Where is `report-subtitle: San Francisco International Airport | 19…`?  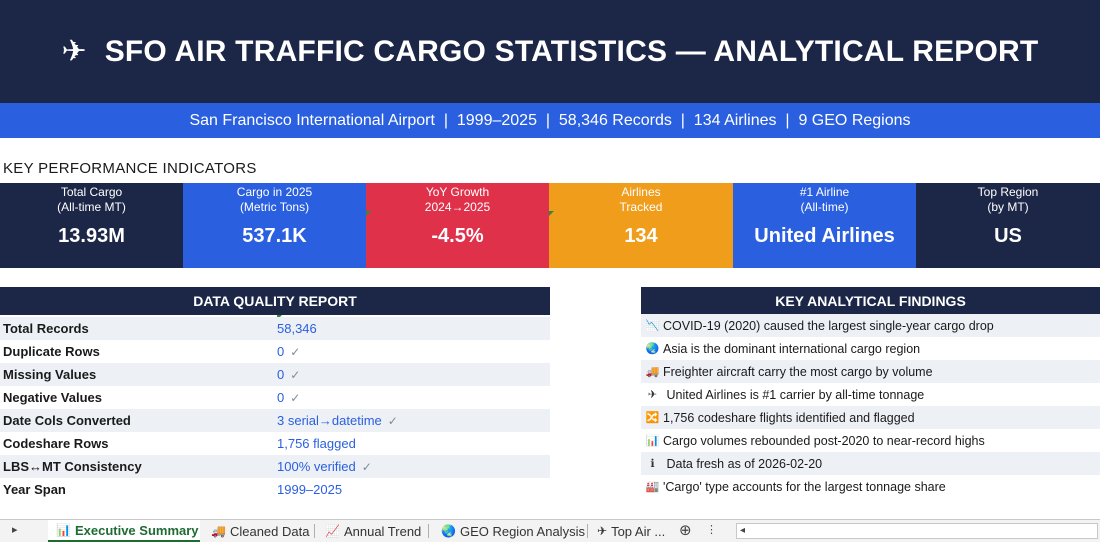 report-subtitle: San Francisco International Airport | 19… is located at coordinates (550, 120).